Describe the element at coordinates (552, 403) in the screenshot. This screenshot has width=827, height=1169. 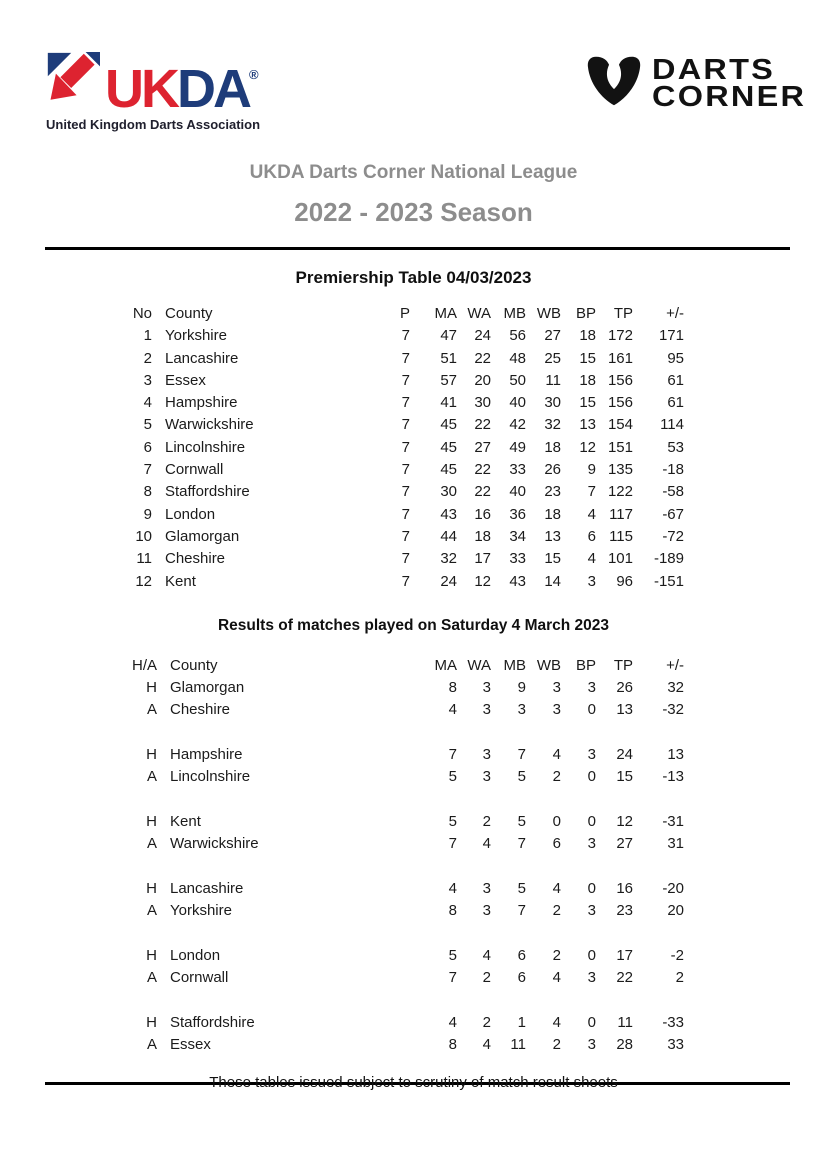
I see `table-cell: 30` at that location.